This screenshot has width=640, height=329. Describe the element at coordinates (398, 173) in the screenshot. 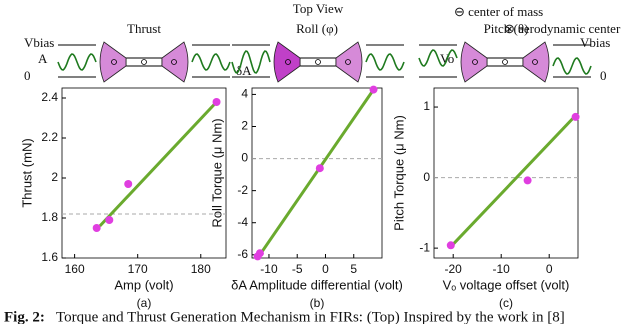

I see `y-axis-label: Pitch Torque (μ Nm)` at that location.